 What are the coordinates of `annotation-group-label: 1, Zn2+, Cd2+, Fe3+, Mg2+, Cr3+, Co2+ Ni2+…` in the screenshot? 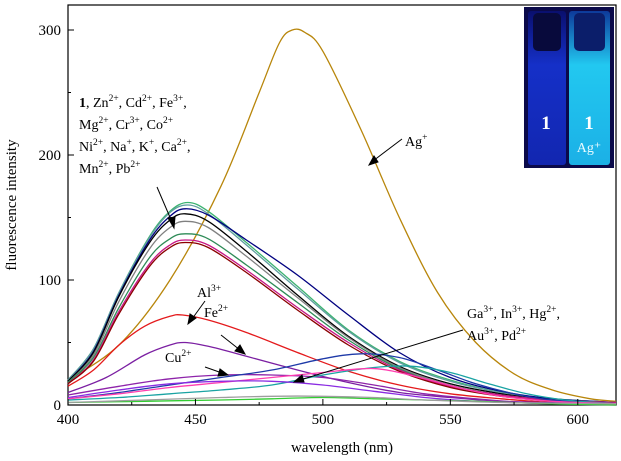 It's located at (134, 135).